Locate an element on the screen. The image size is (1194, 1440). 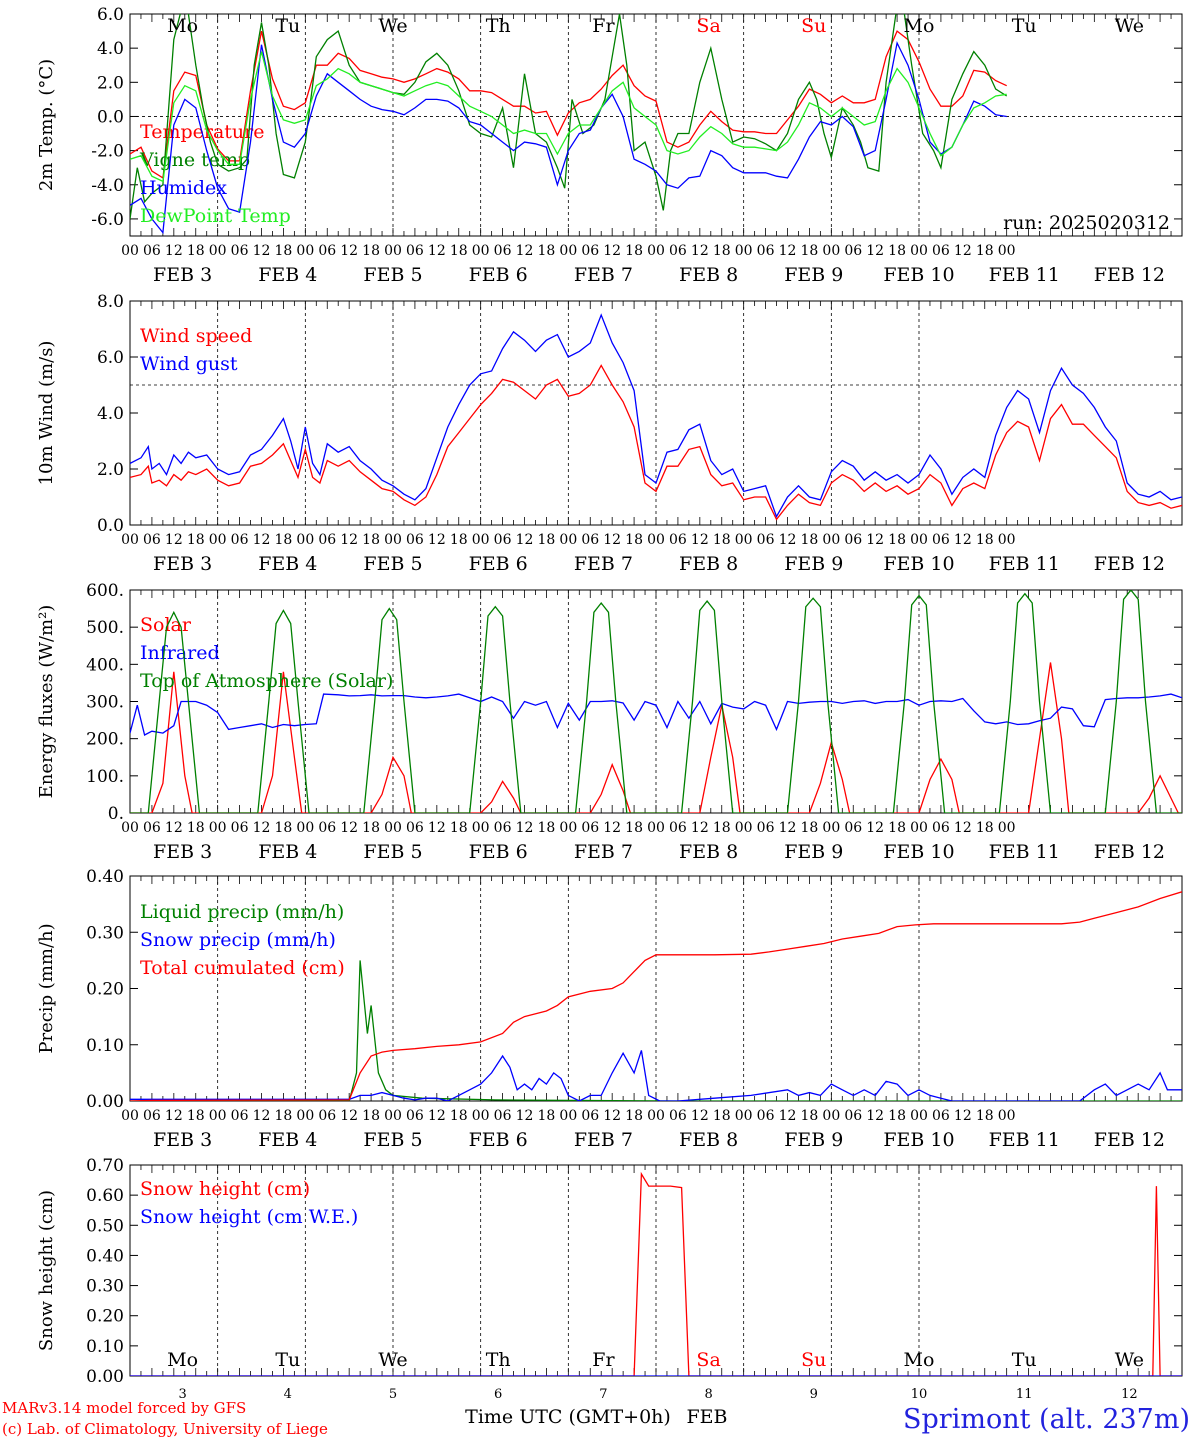
date-label: FEB 3 is located at coordinates (182, 564).